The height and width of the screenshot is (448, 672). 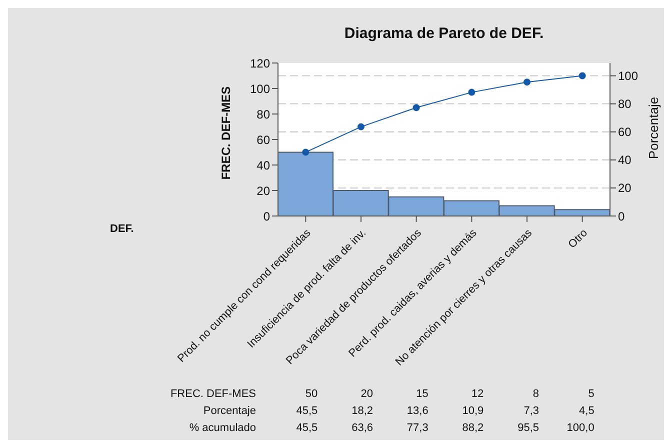 What do you see at coordinates (578, 239) in the screenshot?
I see `x-tick-label: Otro` at bounding box center [578, 239].